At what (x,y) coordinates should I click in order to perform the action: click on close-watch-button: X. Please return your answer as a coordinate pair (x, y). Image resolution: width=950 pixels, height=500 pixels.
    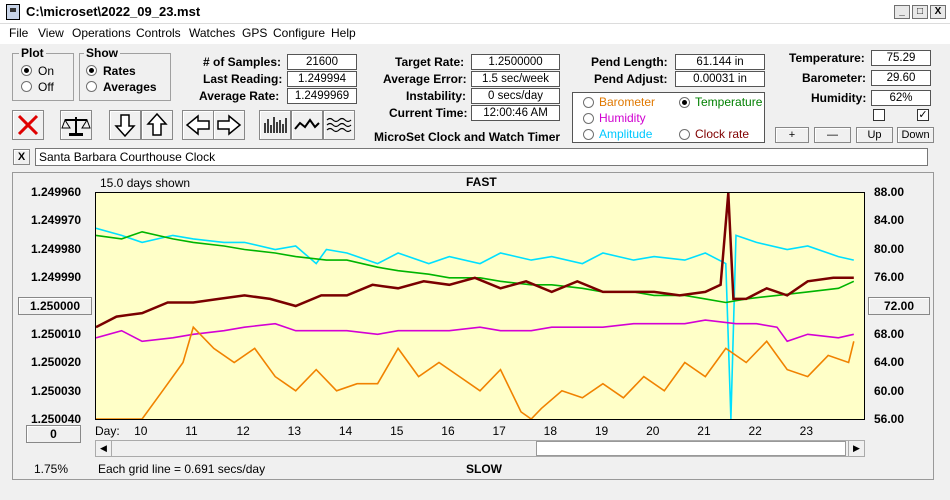
    Looking at the image, I should click on (21, 157).